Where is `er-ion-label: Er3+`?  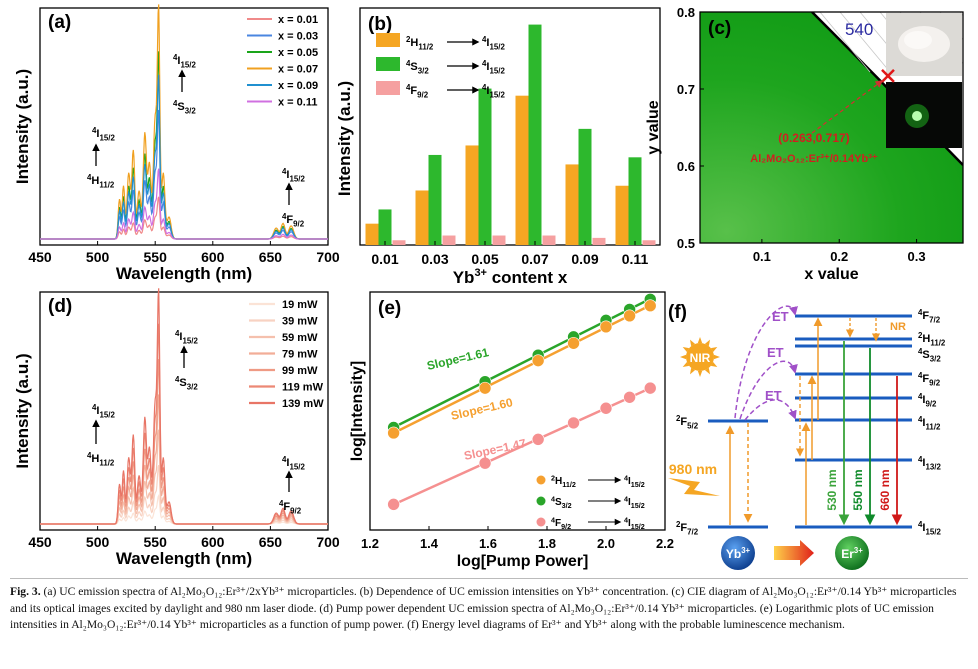 er-ion-label: Er3+ is located at coordinates (852, 553).